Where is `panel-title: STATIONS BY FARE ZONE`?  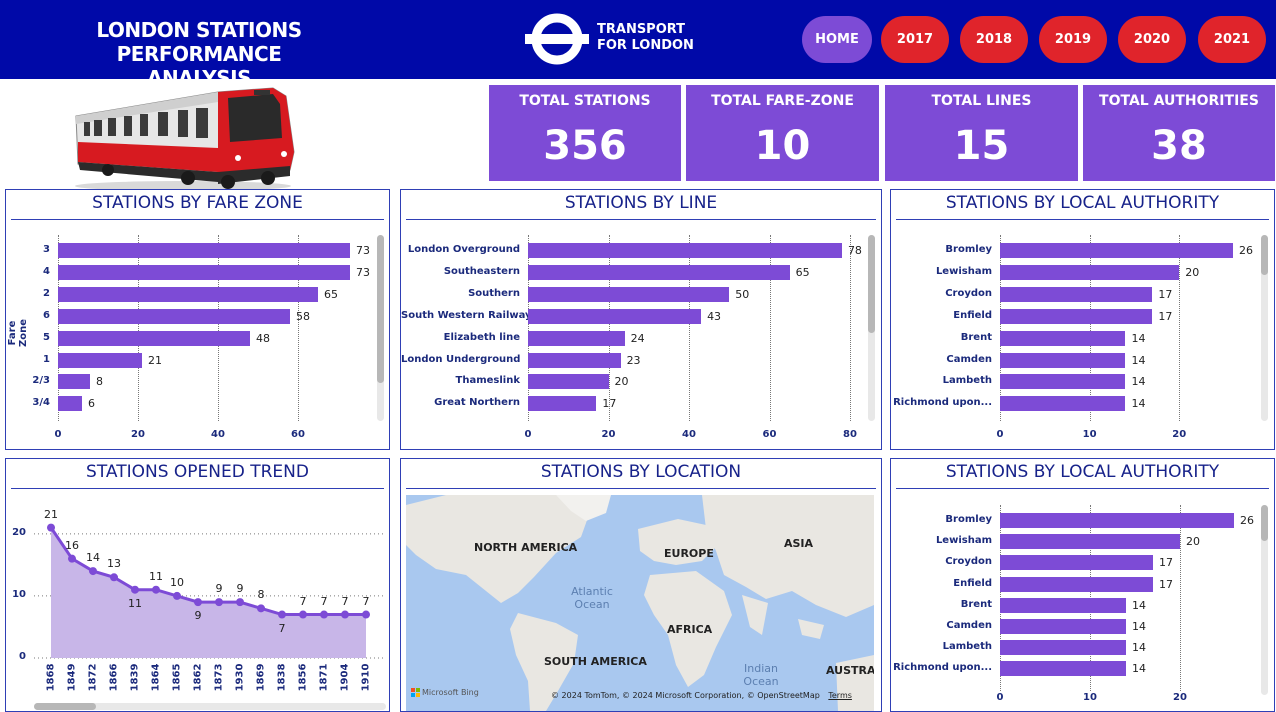 panel-title: STATIONS BY FARE ZONE is located at coordinates (197, 206).